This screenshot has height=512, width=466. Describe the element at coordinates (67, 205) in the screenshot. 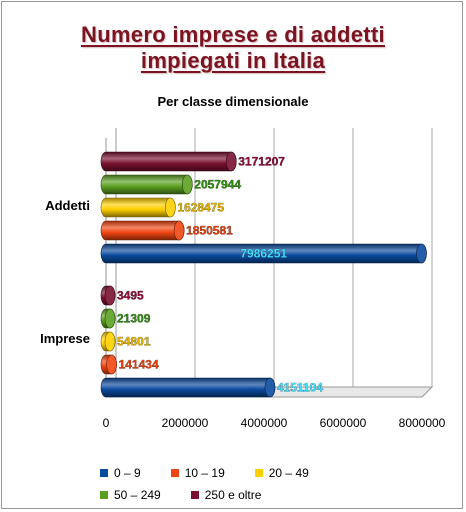

I see `y-category-label: Addetti` at that location.